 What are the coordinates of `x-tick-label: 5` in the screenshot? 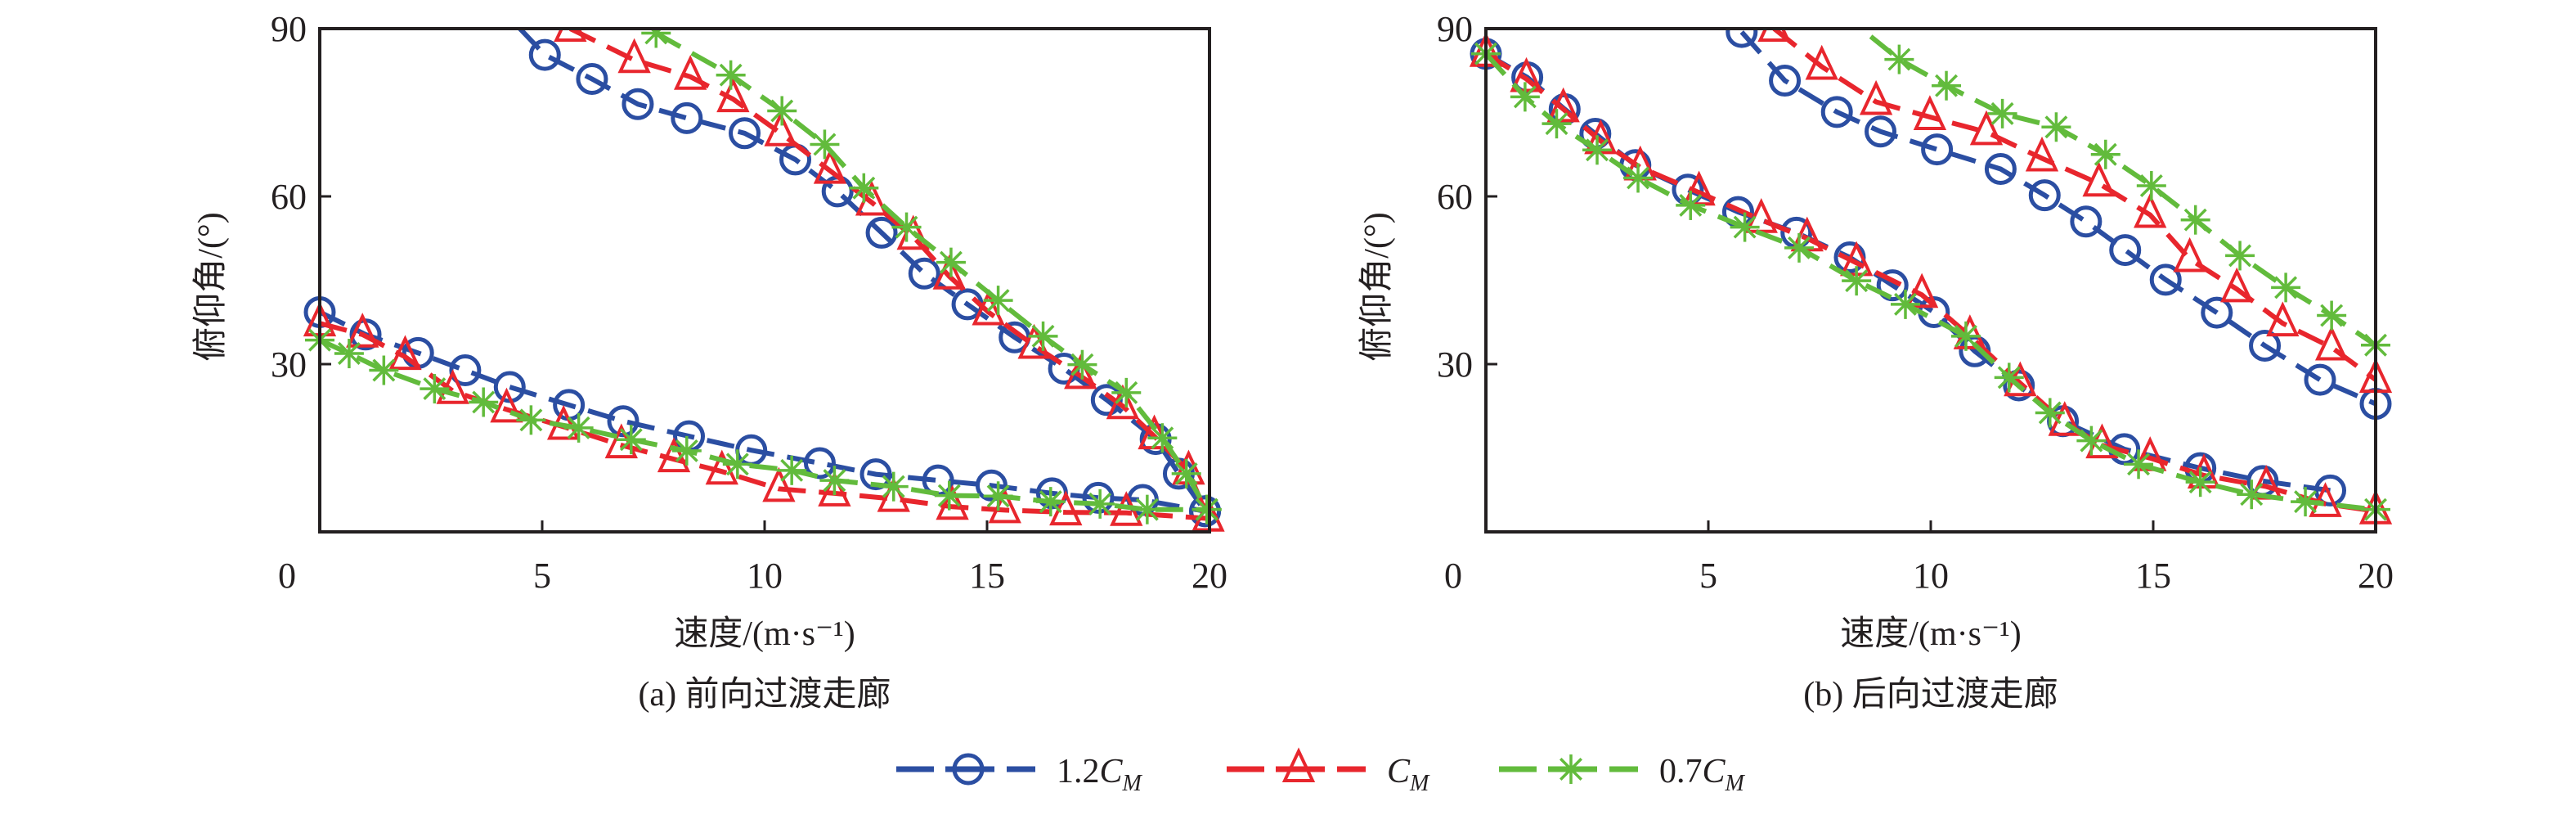 It's located at (1708, 576).